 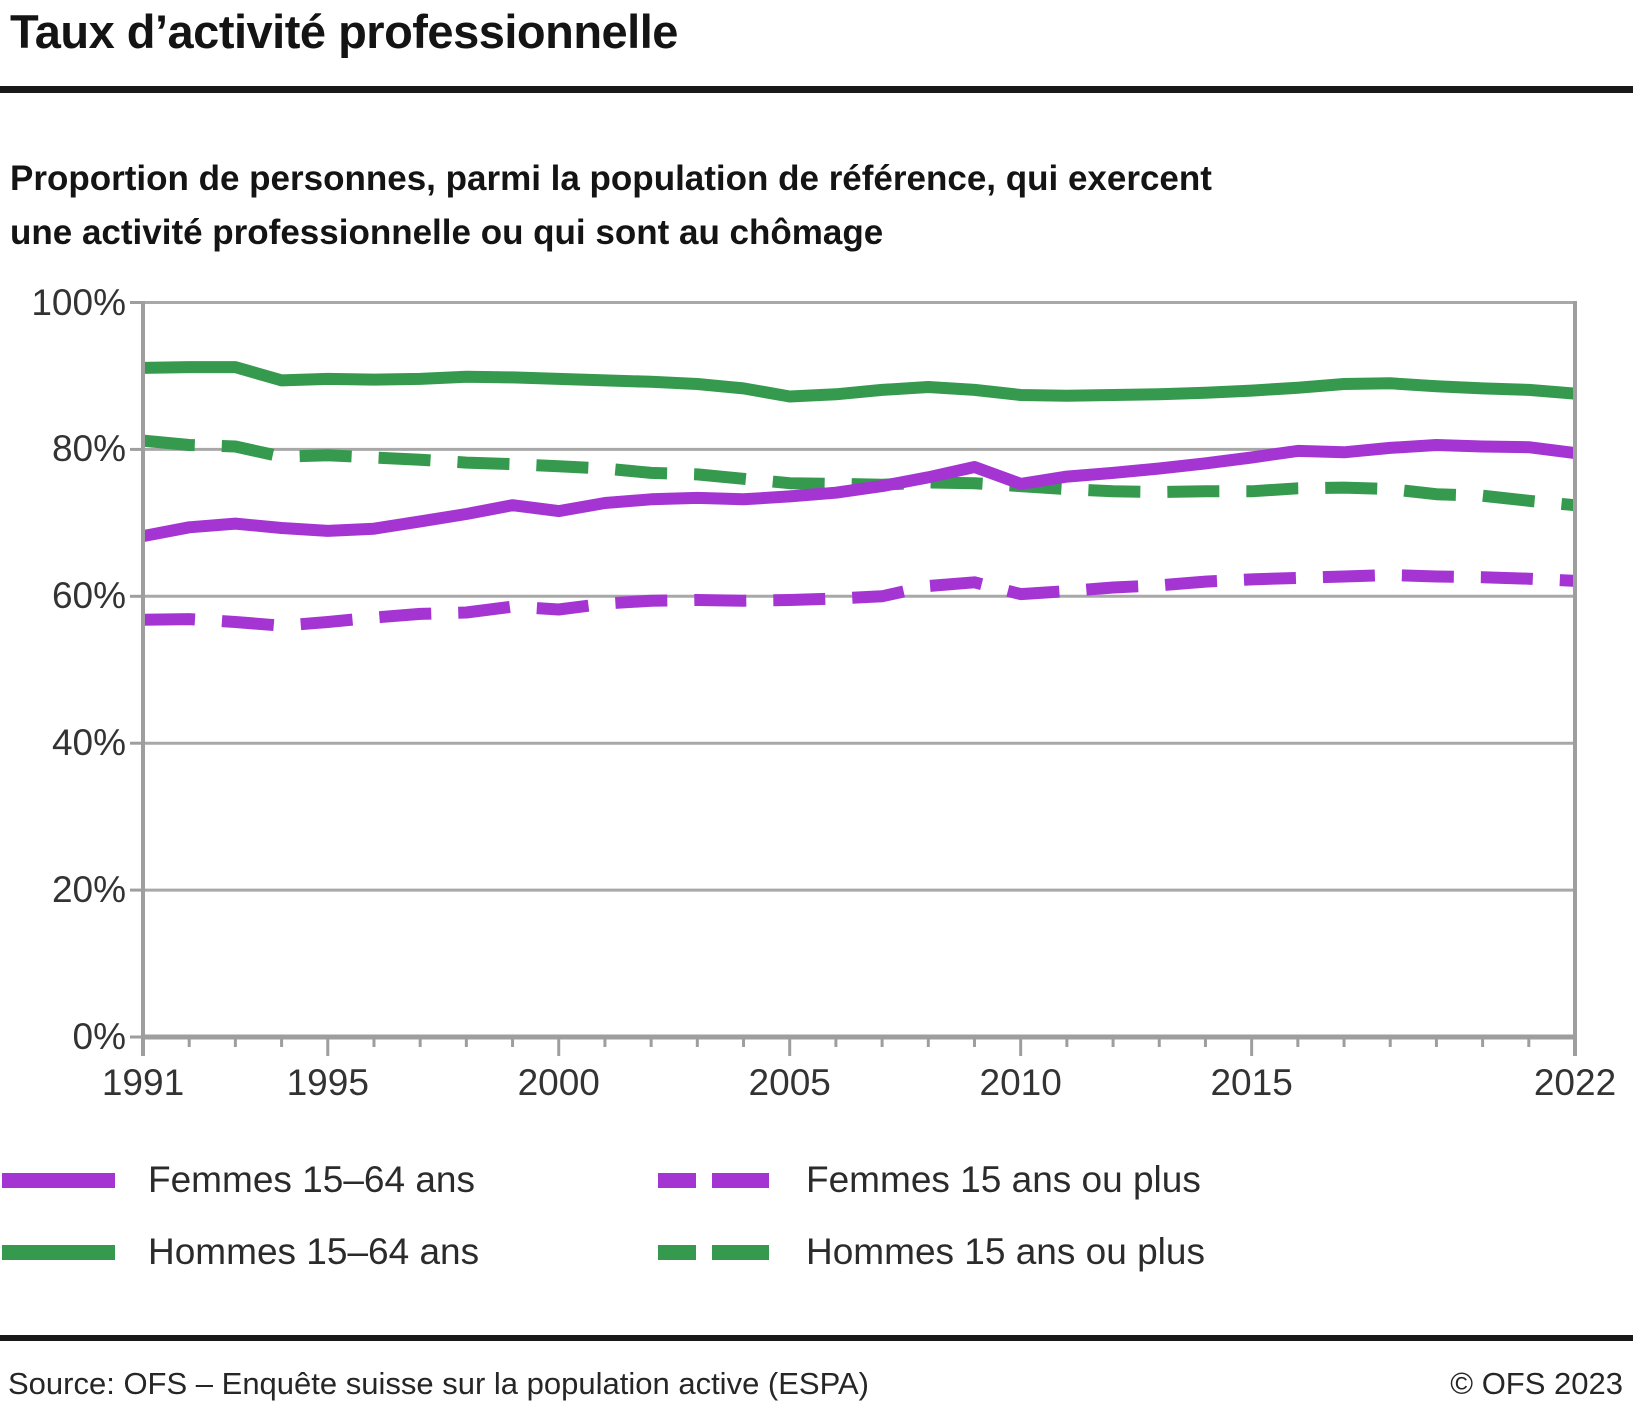 What do you see at coordinates (789, 1082) in the screenshot?
I see `x-tick-label: 2005` at bounding box center [789, 1082].